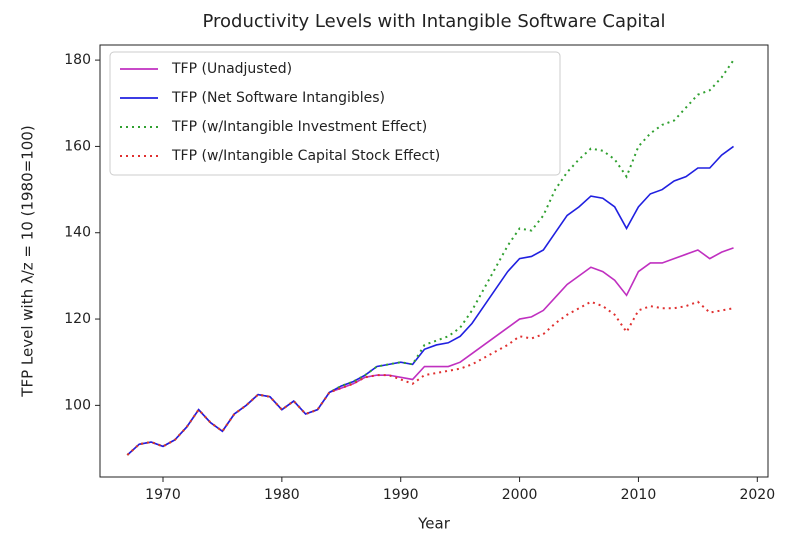 Image resolution: width=786 pixels, height=543 pixels. Describe the element at coordinates (299, 127) in the screenshot. I see `legend-label: TFP (w/Intangible Investment Effect)` at that location.